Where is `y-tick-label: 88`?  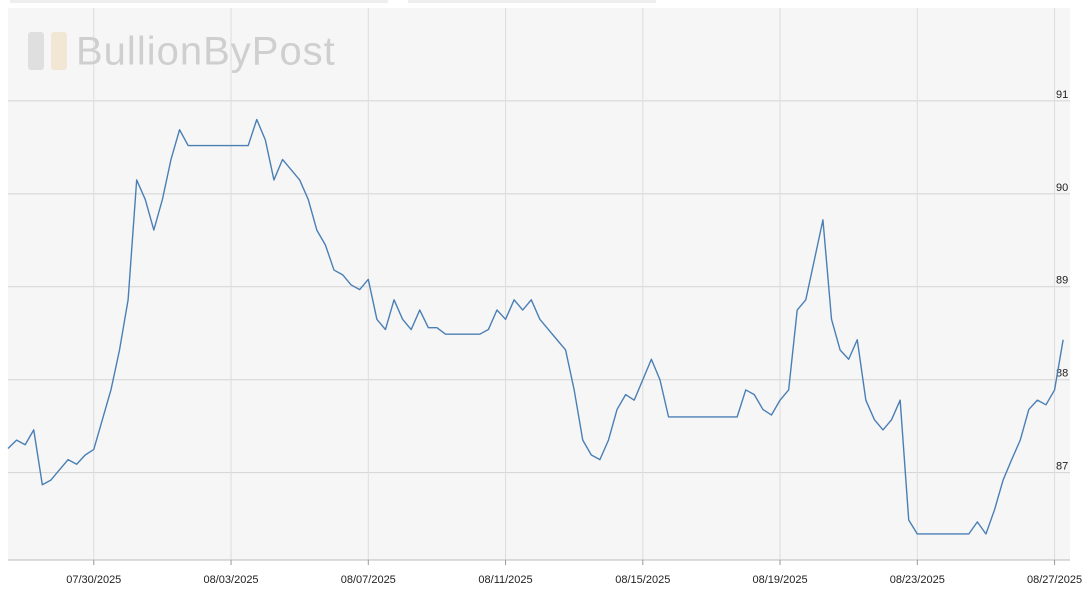
y-tick-label: 88 is located at coordinates (1062, 374).